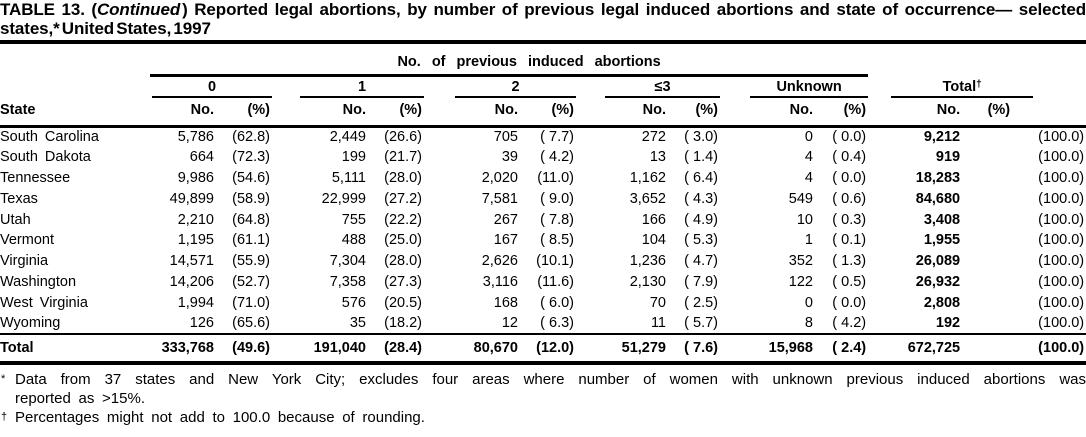 This screenshot has width=1086, height=437. What do you see at coordinates (509, 323) in the screenshot?
I see `count-cell: 12` at bounding box center [509, 323].